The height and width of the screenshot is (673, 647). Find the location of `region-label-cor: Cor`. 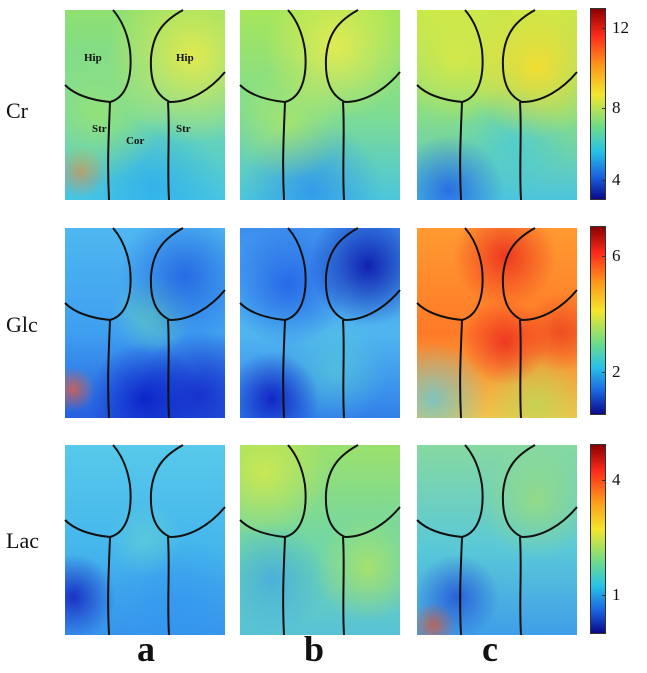

region-label-cor: Cor is located at coordinates (135, 141).